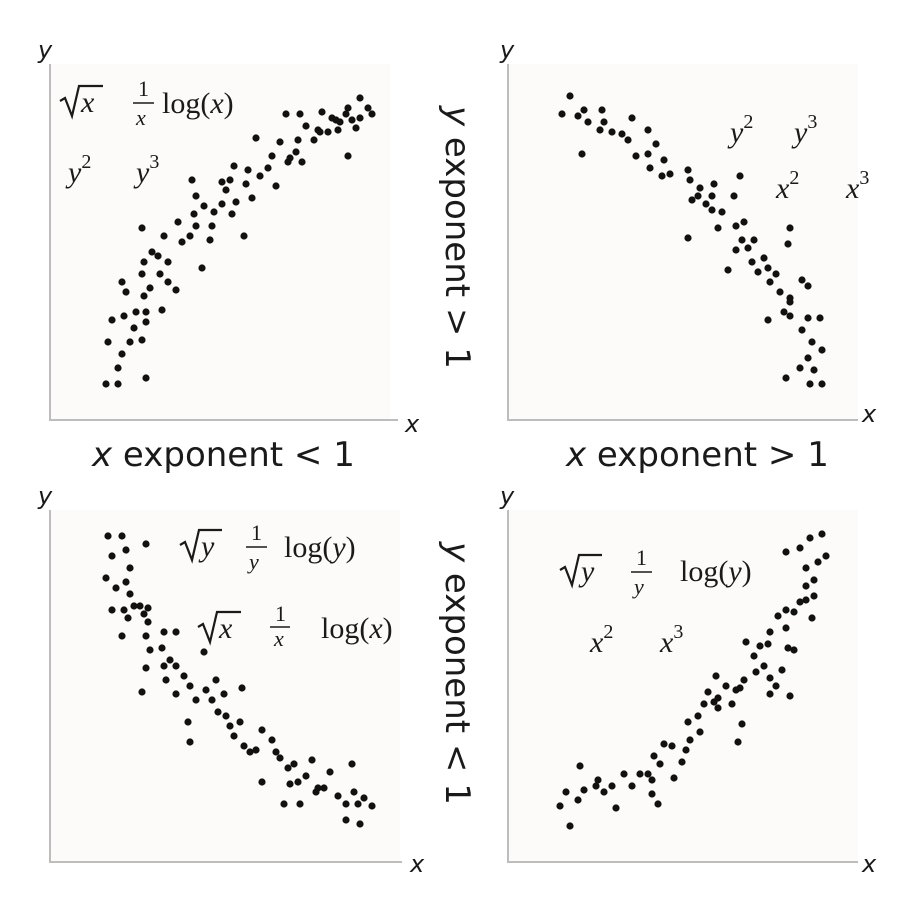 The width and height of the screenshot is (924, 910). What do you see at coordinates (143, 103) in the screenshot?
I see `annotation-reciprocal-x-top-left: 1 x` at bounding box center [143, 103].